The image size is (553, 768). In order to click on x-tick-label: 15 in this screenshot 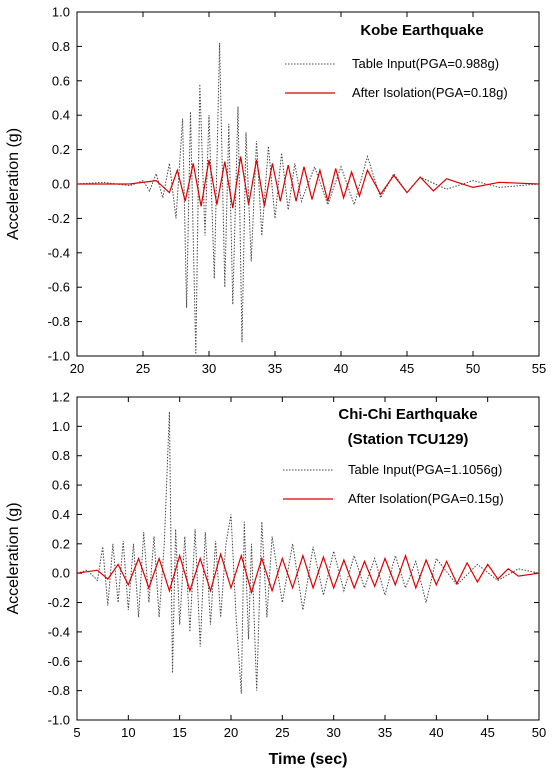, I will do `click(179, 732)`.